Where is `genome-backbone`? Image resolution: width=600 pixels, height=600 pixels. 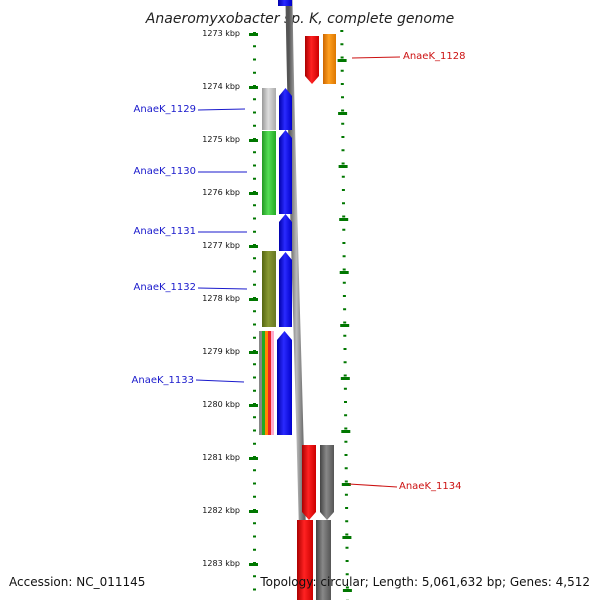
genome-backbone is located at coordinates (296, 300).